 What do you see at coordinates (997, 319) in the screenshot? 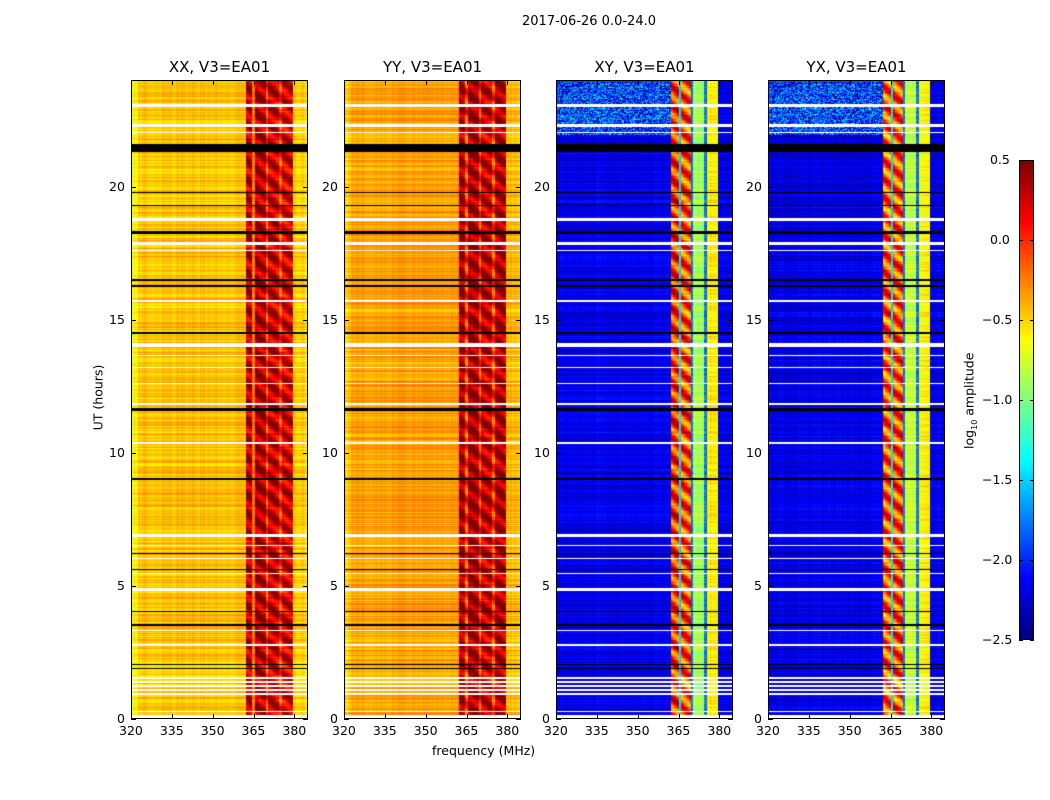
I see `colorbar-tick-label: −0.5` at bounding box center [997, 319].